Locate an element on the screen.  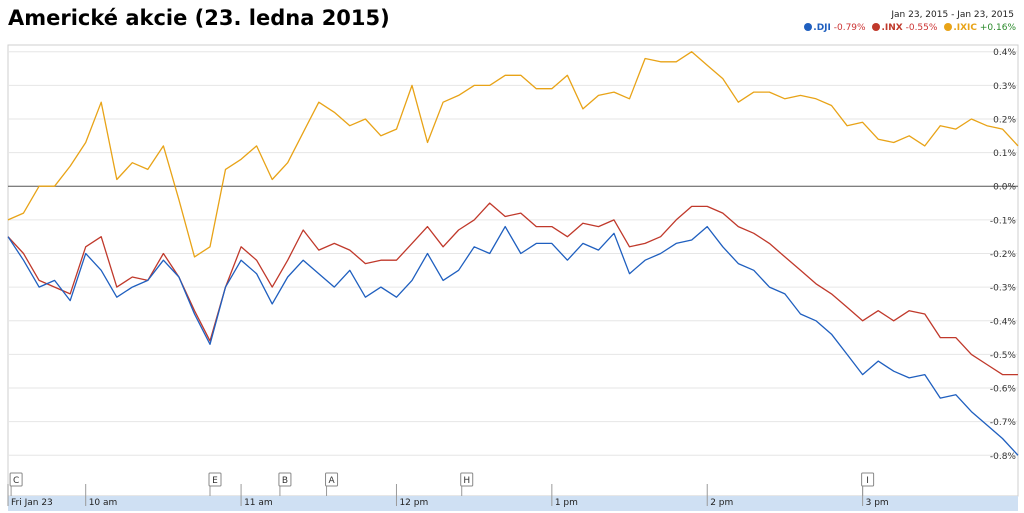
y-tick-label: -0.6% is located at coordinates (1003, 390).